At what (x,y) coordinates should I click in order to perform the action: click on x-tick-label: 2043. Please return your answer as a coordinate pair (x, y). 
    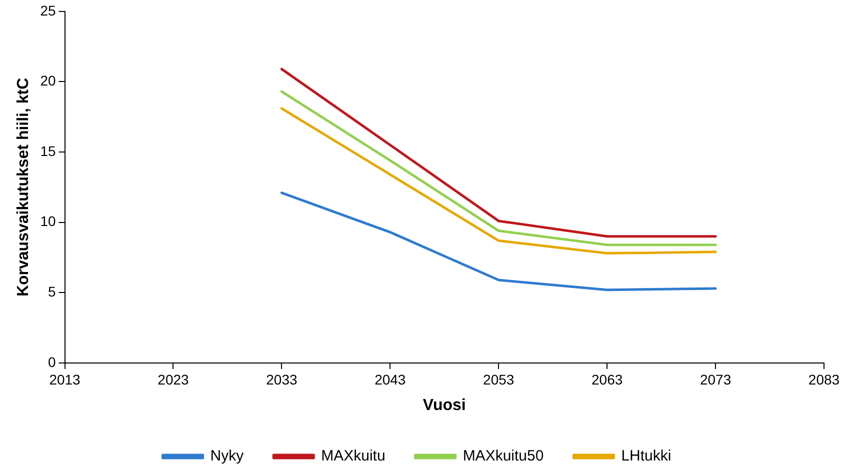
    Looking at the image, I should click on (390, 379).